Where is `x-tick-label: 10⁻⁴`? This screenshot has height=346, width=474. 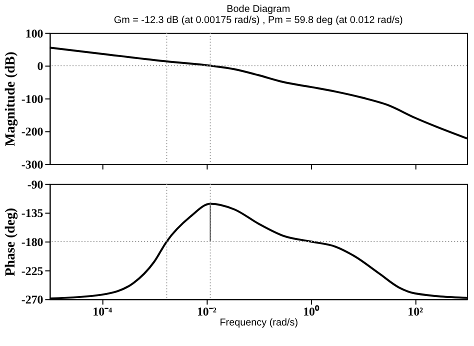 x-tick-label: 10⁻⁴ is located at coordinates (102, 311).